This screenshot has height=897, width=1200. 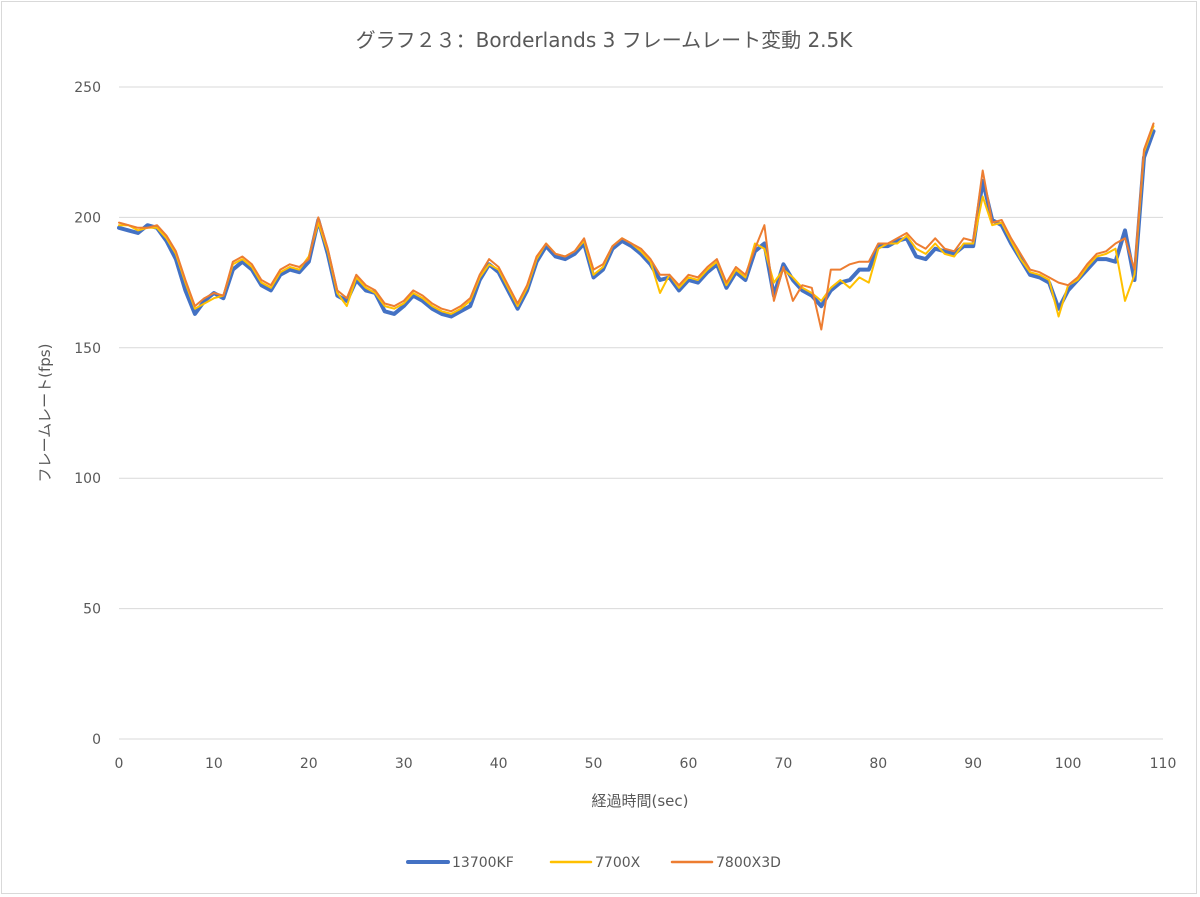 I want to click on y-tick-labels: 0 50 100 150 200 250, so click(x=87, y=414).